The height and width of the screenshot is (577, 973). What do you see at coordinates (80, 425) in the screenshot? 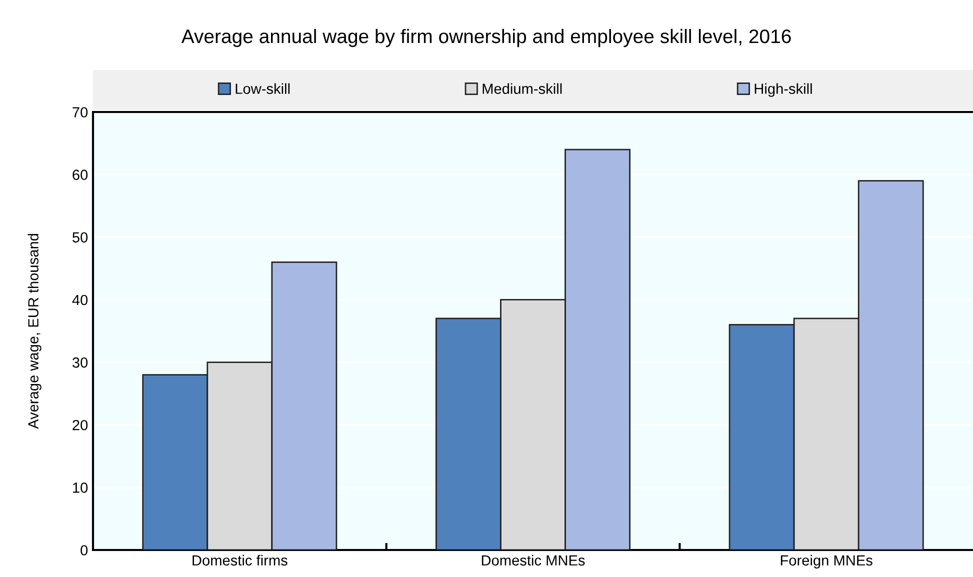
I see `y-tick-label: 20` at bounding box center [80, 425].